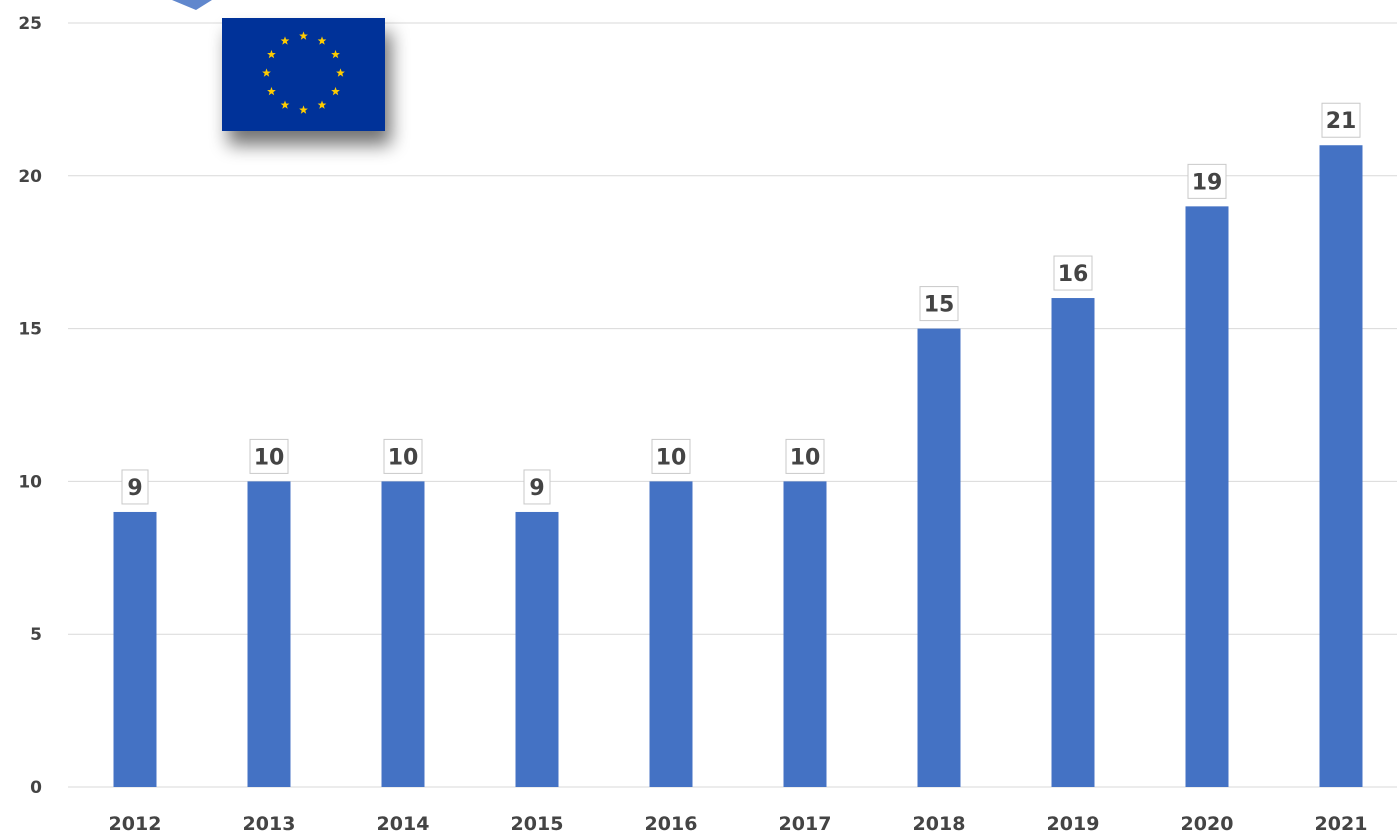  What do you see at coordinates (939, 824) in the screenshot?
I see `x-tick-label: 2018` at bounding box center [939, 824].